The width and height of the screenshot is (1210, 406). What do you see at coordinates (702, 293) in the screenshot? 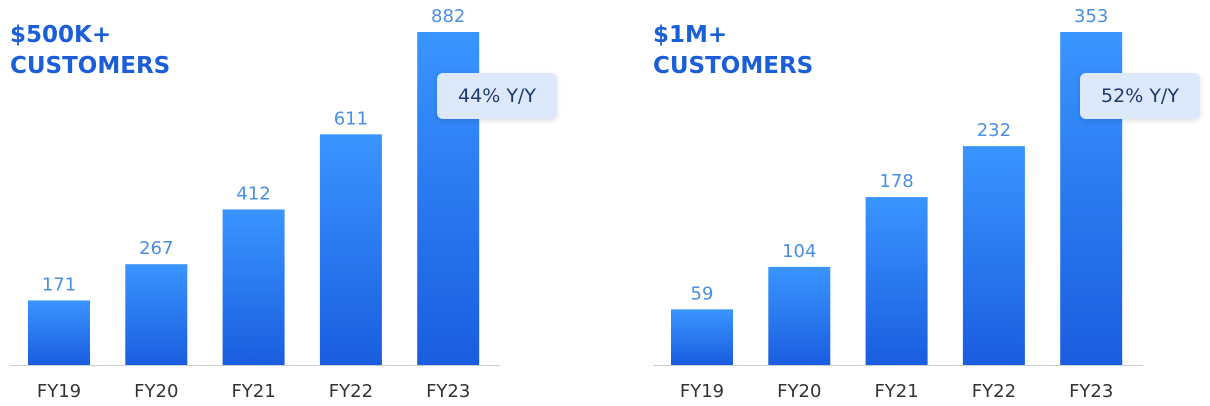
I see `value-label: 59` at bounding box center [702, 293].